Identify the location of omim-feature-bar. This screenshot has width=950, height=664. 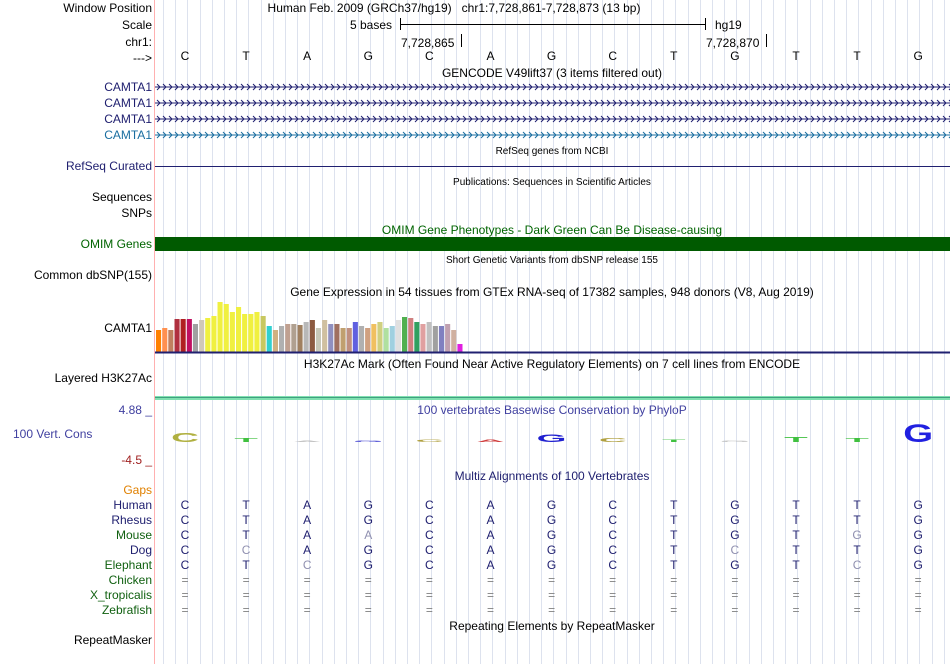
(552, 244).